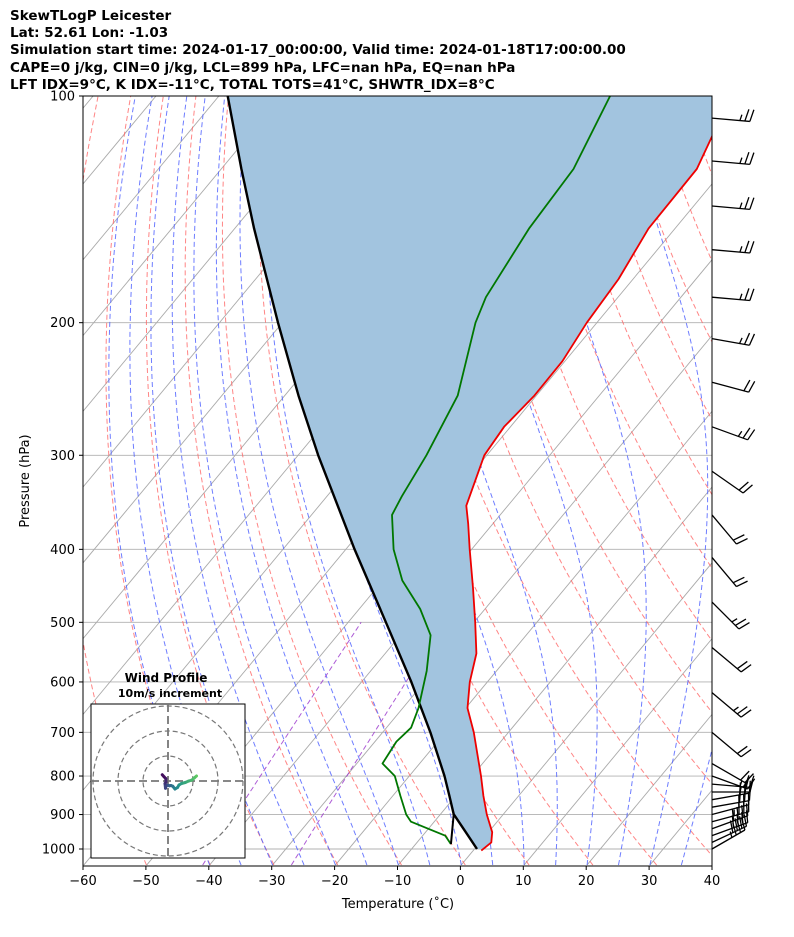 The width and height of the screenshot is (794, 937). What do you see at coordinates (58, 850) in the screenshot?
I see `y-tick-label: 1000` at bounding box center [58, 850].